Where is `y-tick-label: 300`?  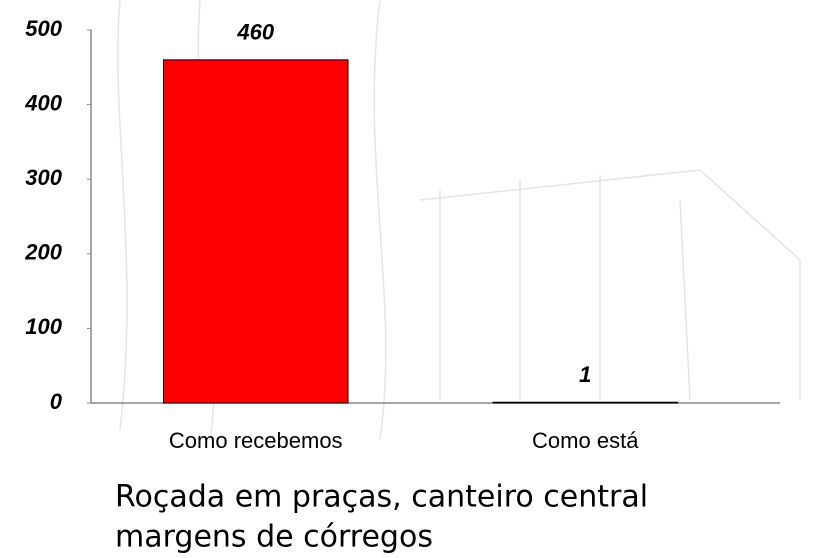 y-tick-label: 300 is located at coordinates (43, 177).